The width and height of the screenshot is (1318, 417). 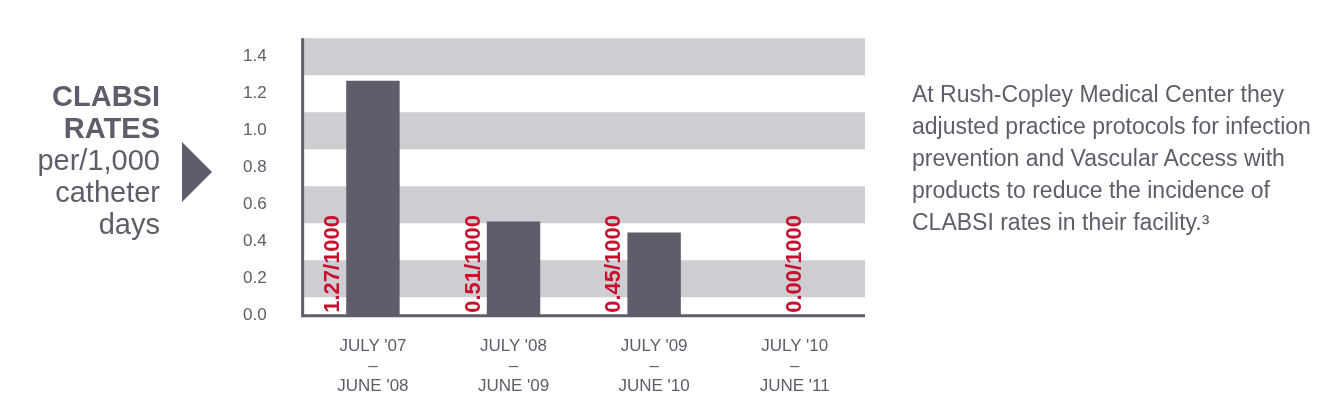 I want to click on data-label: 0.51/1000, so click(x=472, y=263).